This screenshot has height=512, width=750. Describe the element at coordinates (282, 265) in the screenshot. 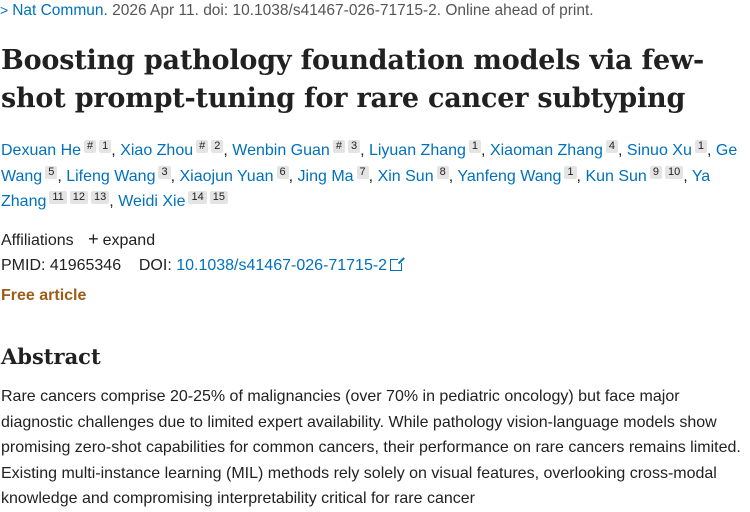

I see `doi-link: 10.1038/s41467-026-71715-2` at that location.